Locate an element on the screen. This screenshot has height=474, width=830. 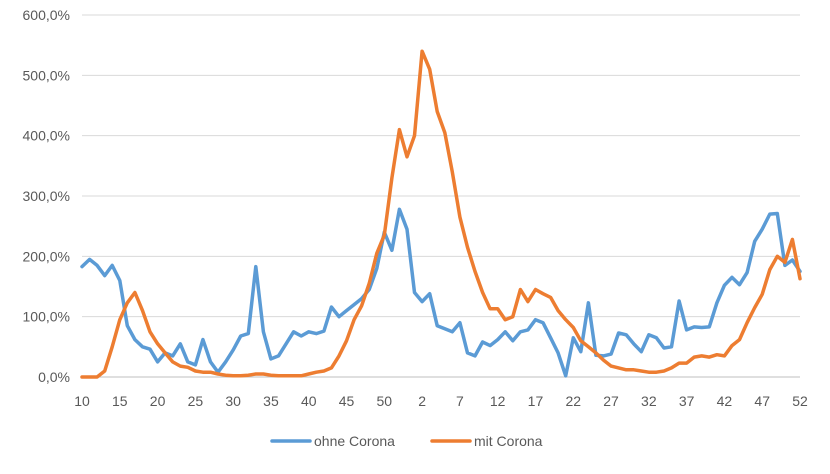
y-tick-label: 400,0% is located at coordinates (46, 136).